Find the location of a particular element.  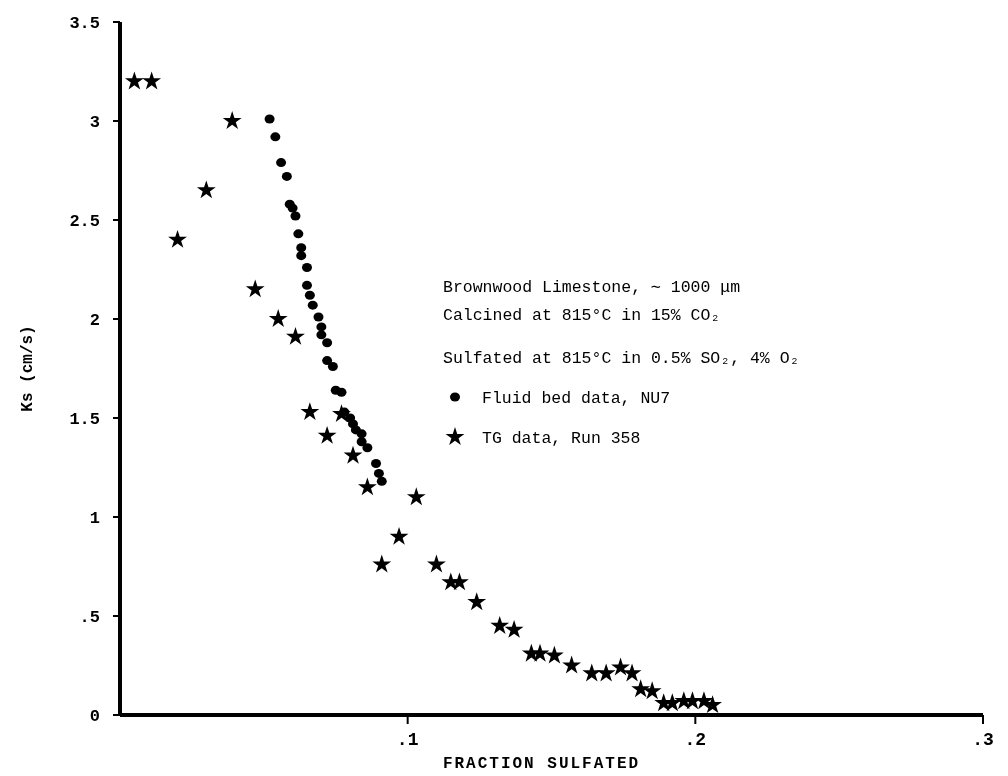

y-tick-label: 2 is located at coordinates (94, 320).